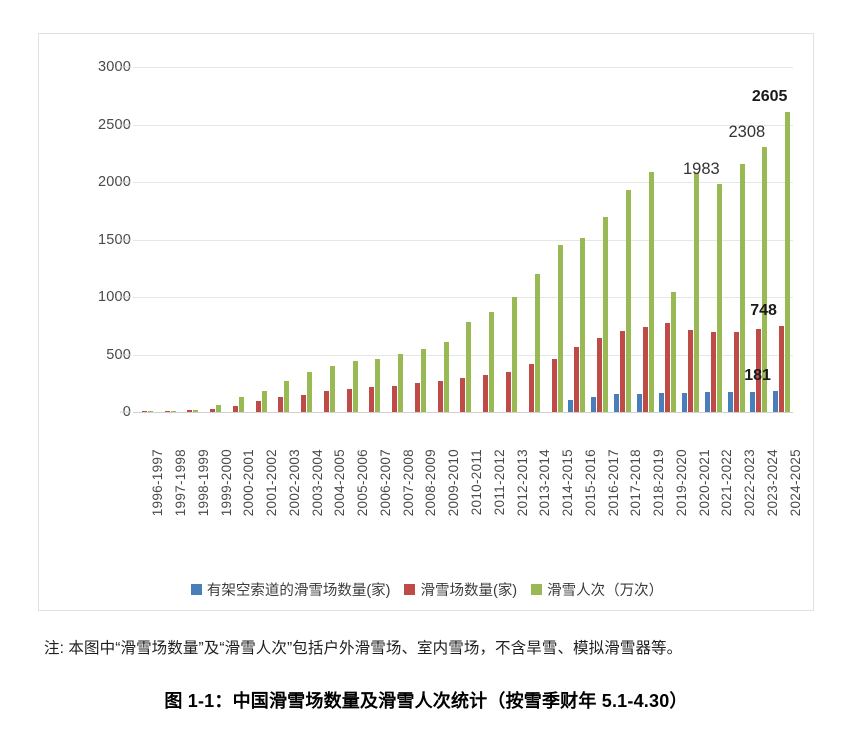 This screenshot has height=736, width=852. I want to click on x-axis-label: 2016-2017, so click(613, 483).